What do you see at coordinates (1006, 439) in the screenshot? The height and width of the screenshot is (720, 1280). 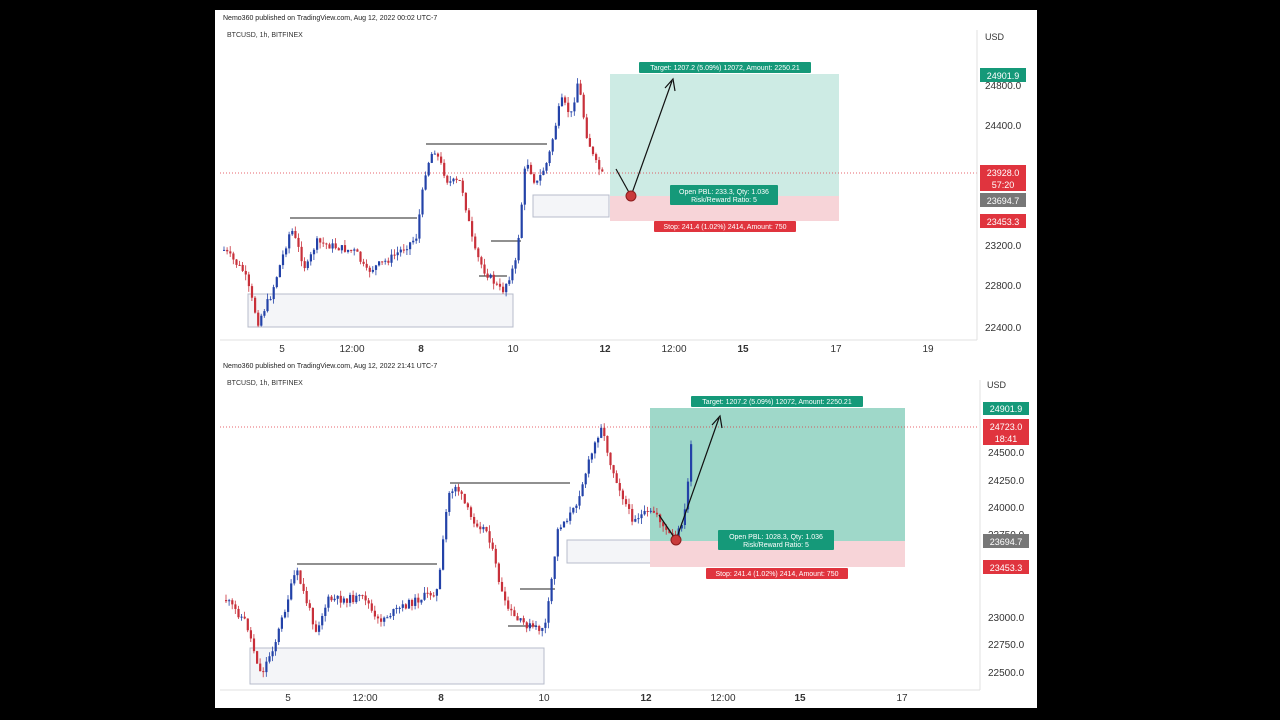 I see `countdown-tag: 18:41` at bounding box center [1006, 439].